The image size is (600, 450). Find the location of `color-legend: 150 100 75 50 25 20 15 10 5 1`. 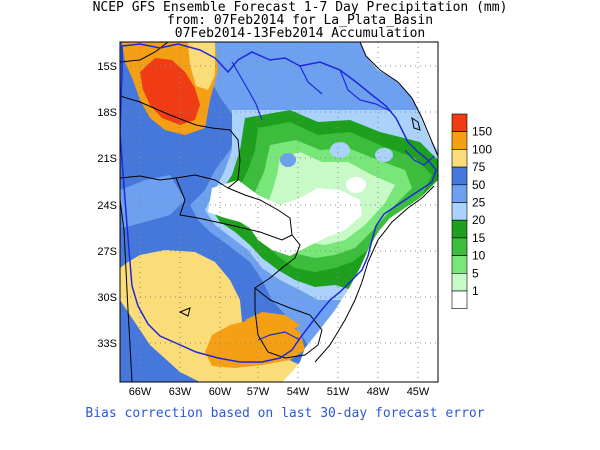

color-legend: 150 100 75 50 25 20 15 10 5 1 is located at coordinates (471, 211).